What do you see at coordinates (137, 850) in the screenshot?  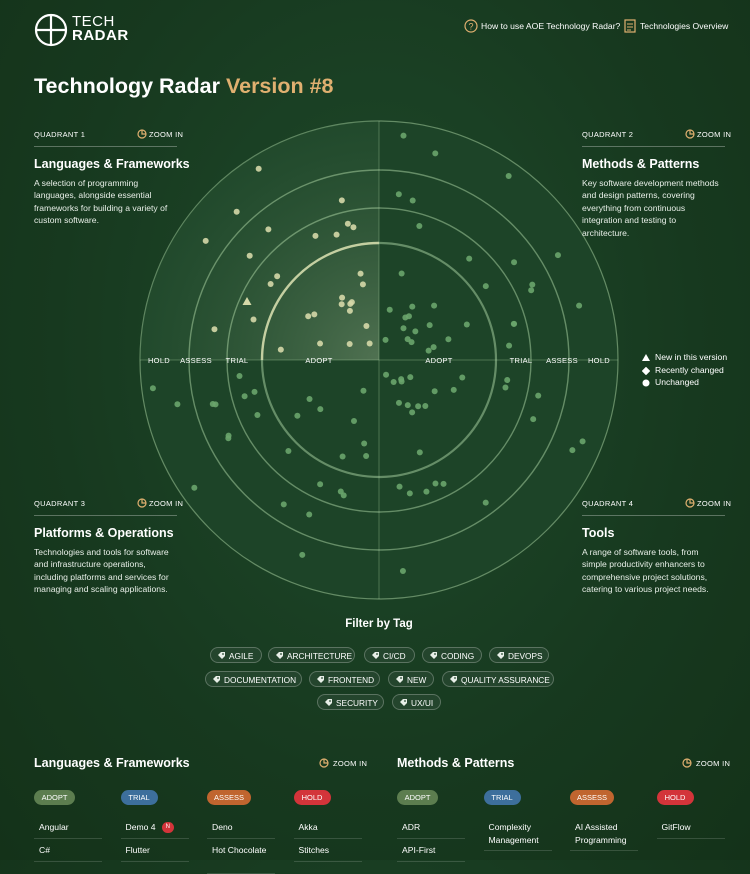 I see `item-name: Flutter` at bounding box center [137, 850].